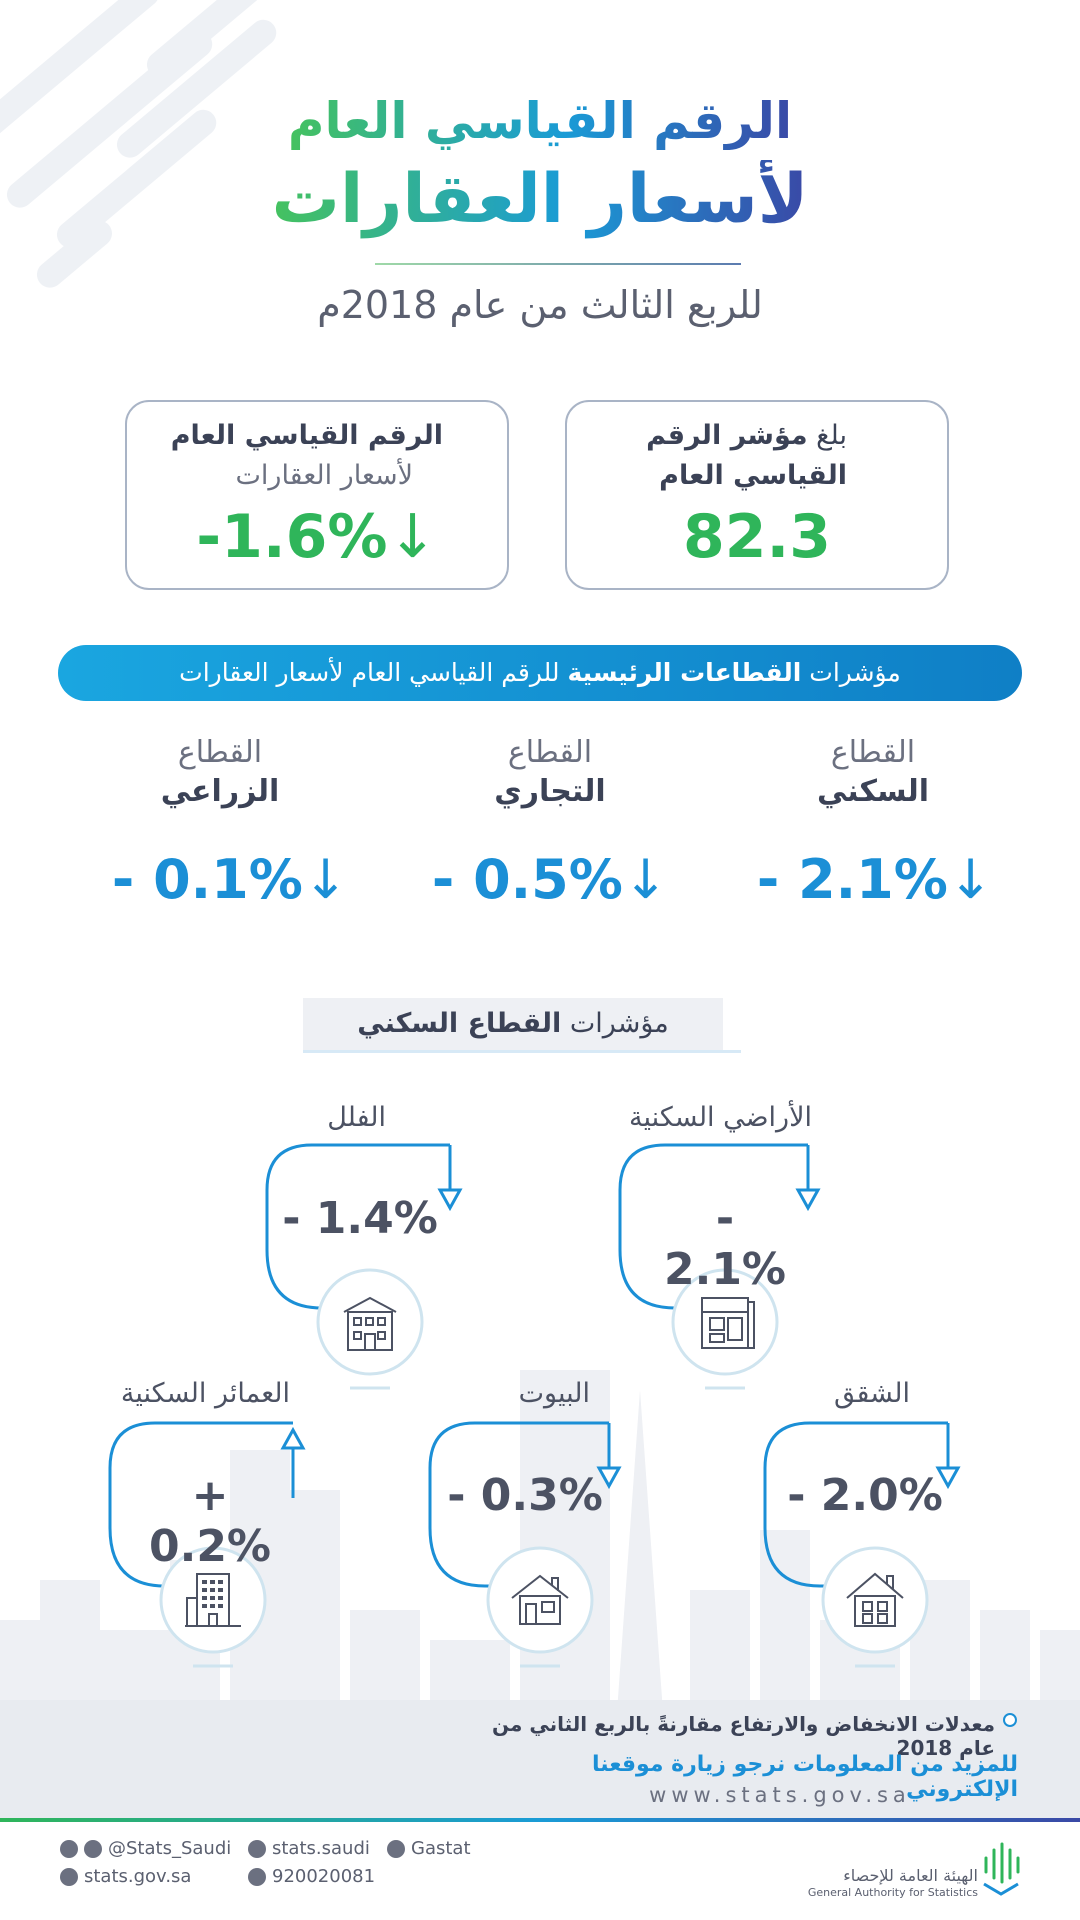 Image resolution: width=1080 pixels, height=1920 pixels. Describe the element at coordinates (865, 1495) in the screenshot. I see `indicator-value-apartments: - 2.0%` at that location.